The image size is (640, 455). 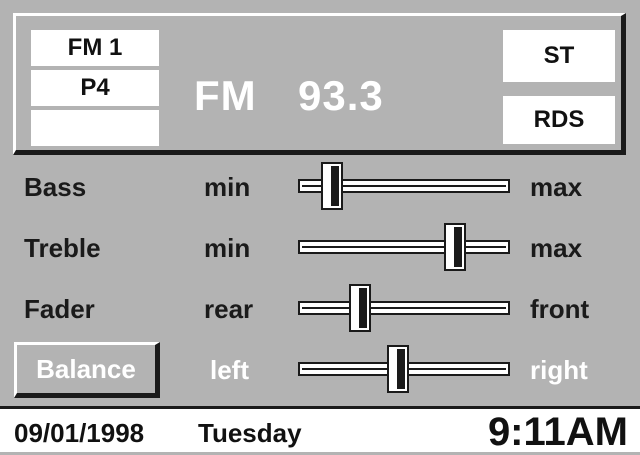 What do you see at coordinates (62, 248) in the screenshot?
I see `treble-label: Treble` at bounding box center [62, 248].